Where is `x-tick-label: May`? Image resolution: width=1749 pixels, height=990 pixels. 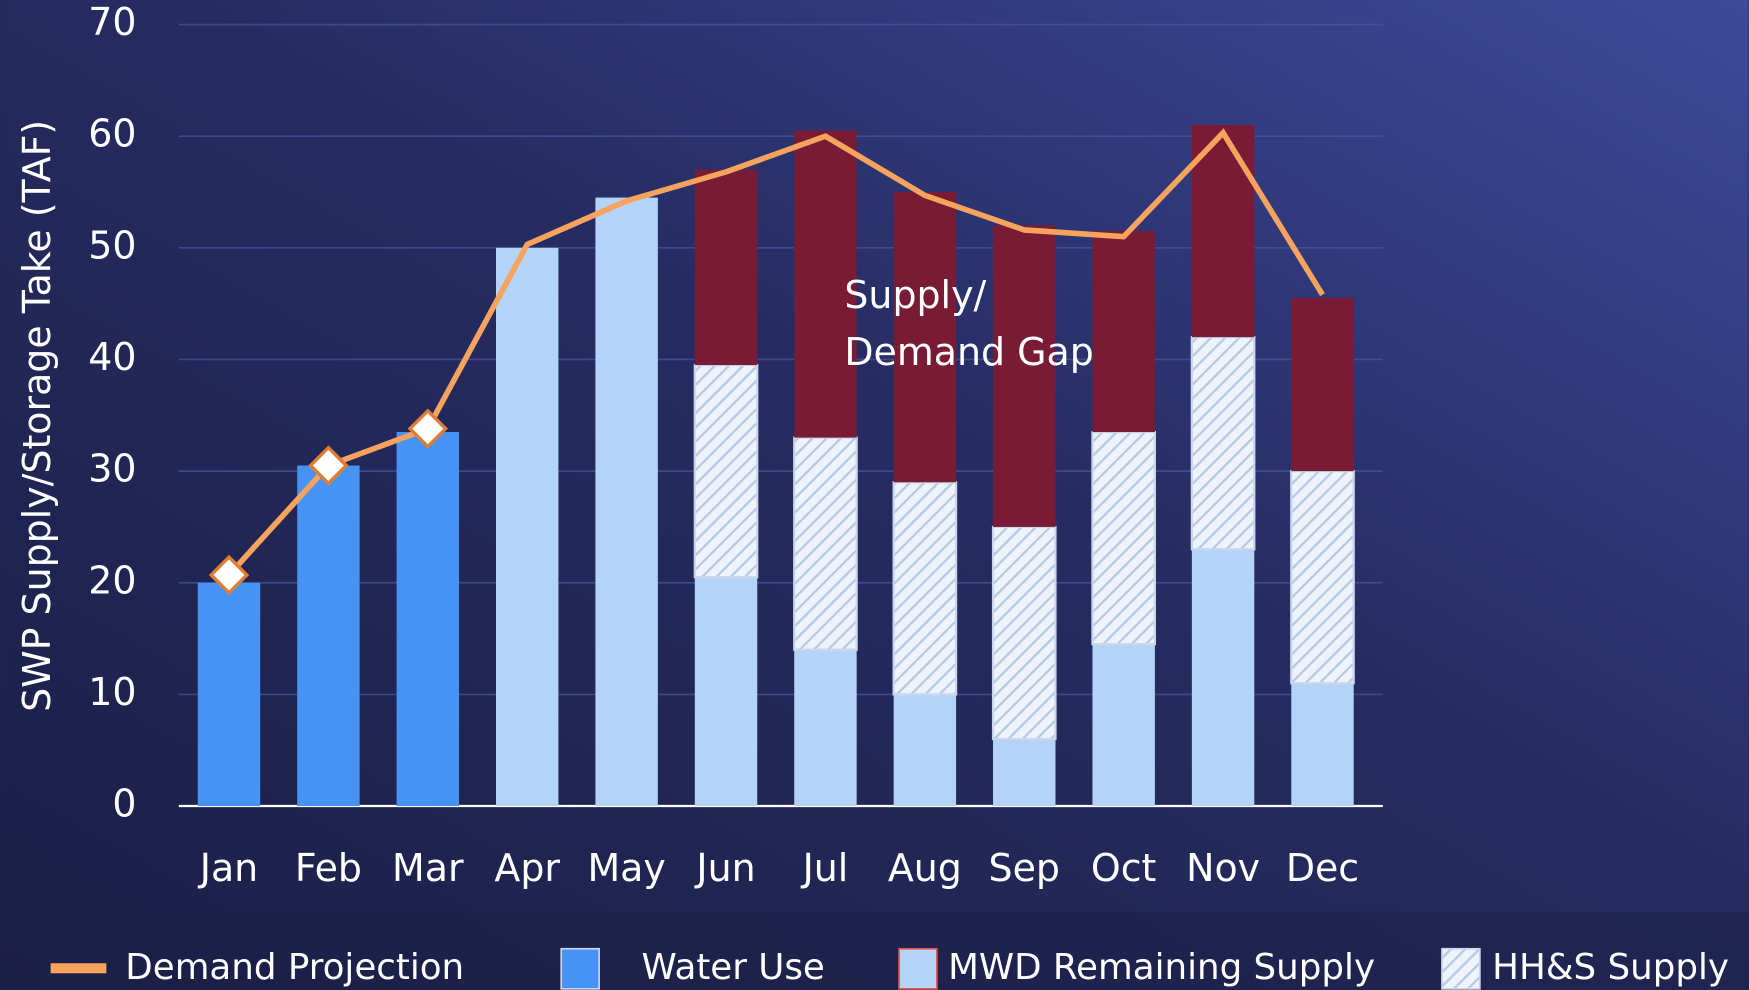
x-tick-label: May is located at coordinates (626, 868).